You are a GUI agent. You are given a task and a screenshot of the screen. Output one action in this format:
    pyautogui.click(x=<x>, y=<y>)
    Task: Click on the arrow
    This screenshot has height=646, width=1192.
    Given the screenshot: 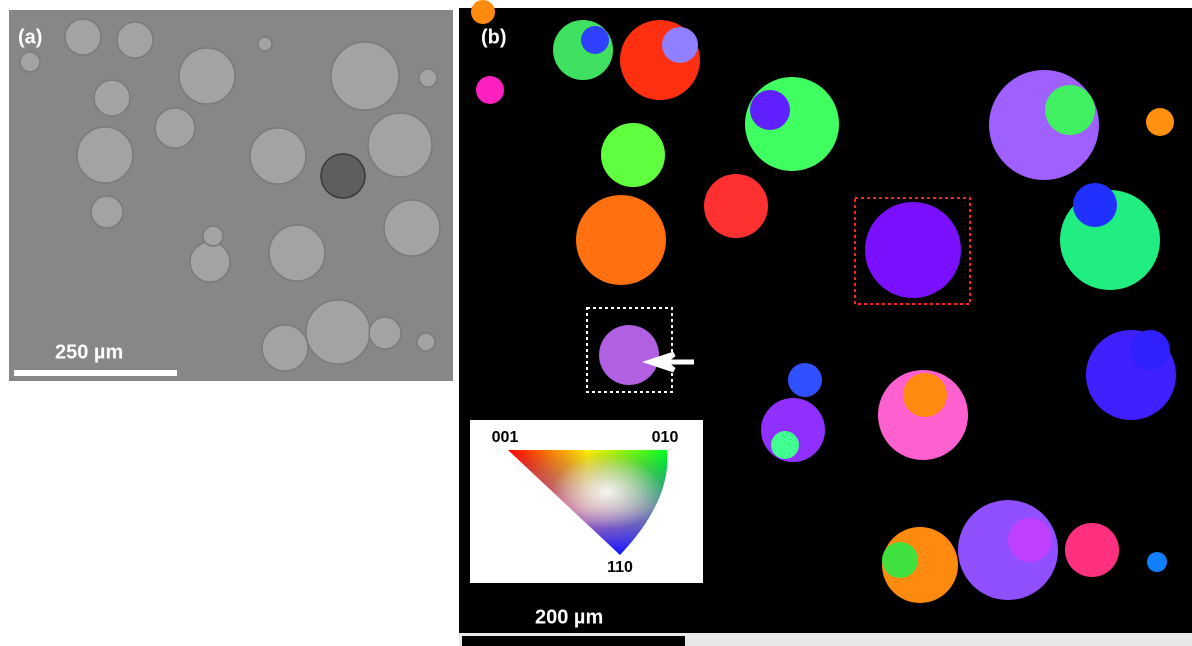 What is the action you would take?
    pyautogui.click(x=668, y=362)
    